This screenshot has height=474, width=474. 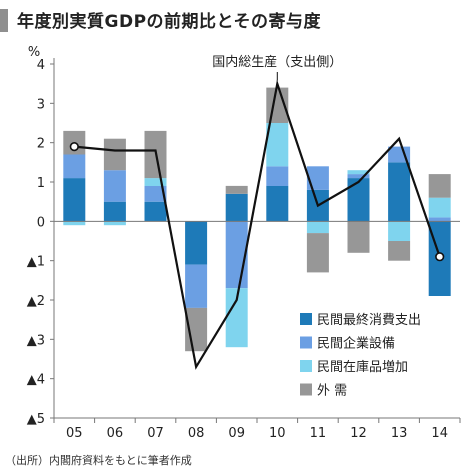 I want to click on bar-06-s0, so click(x=114, y=211).